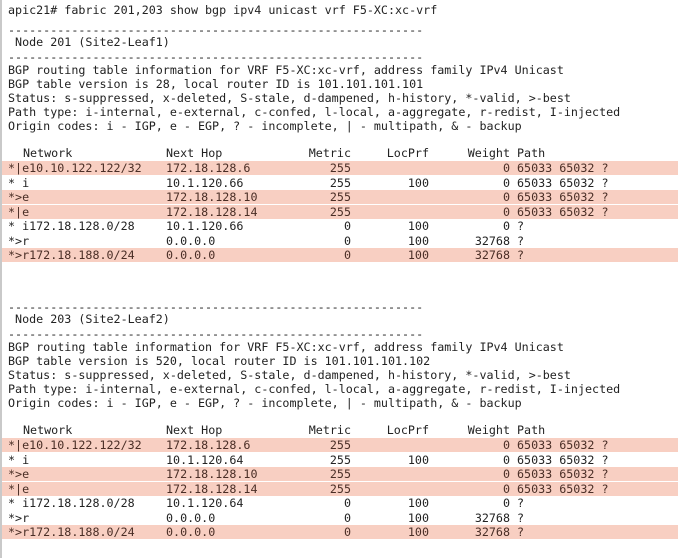 The height and width of the screenshot is (558, 680). What do you see at coordinates (340, 518) in the screenshot?
I see `table-row: *>r 0.0.0.0 0 100 32768?` at bounding box center [340, 518].